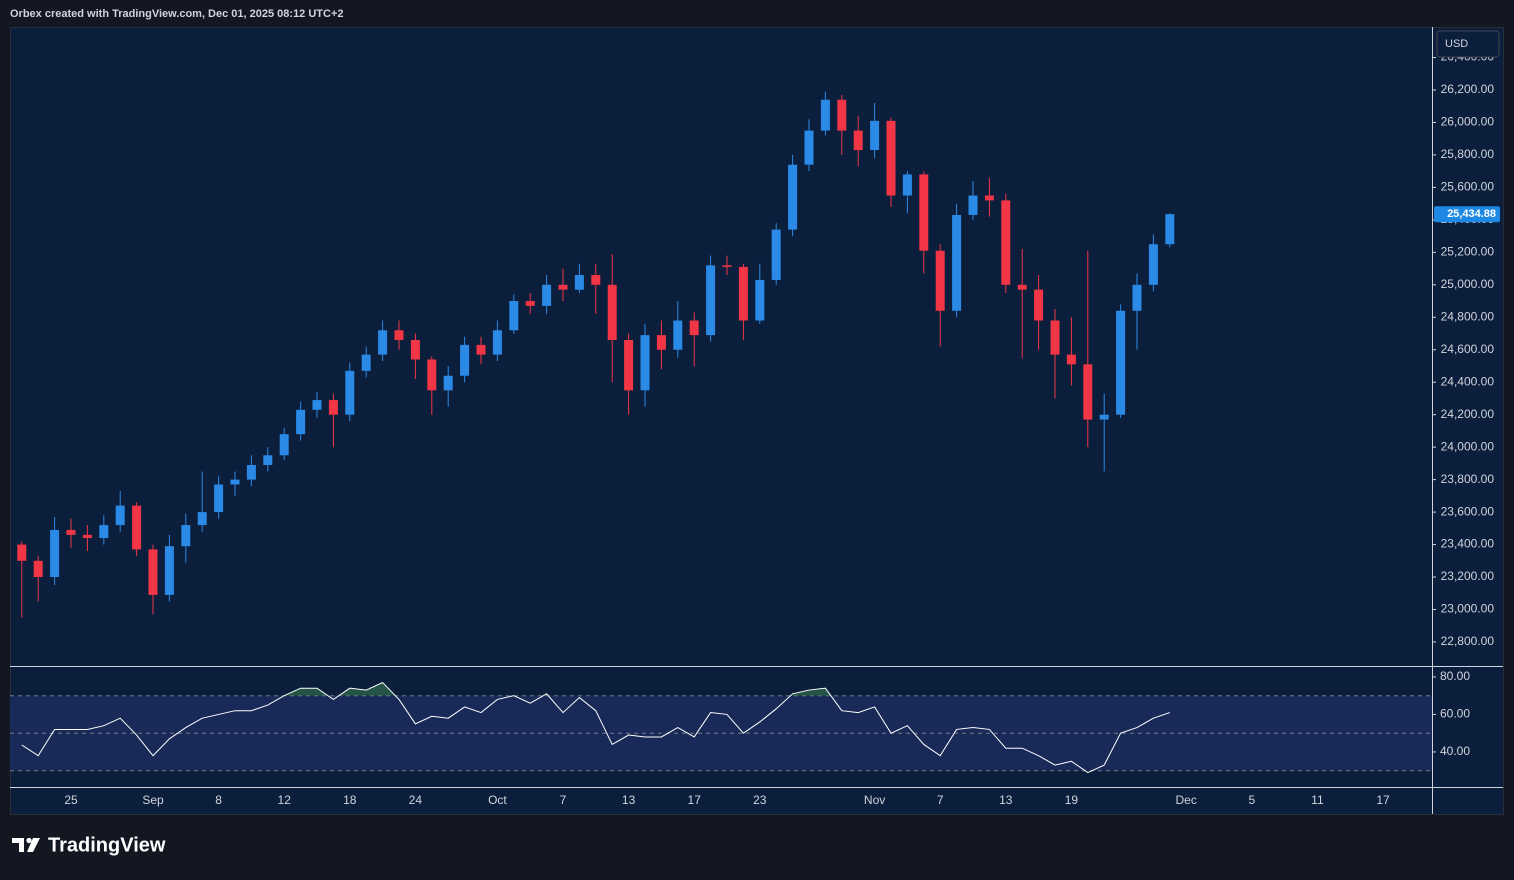 Image resolution: width=1514 pixels, height=880 pixels. I want to click on currency-button, so click(1468, 44).